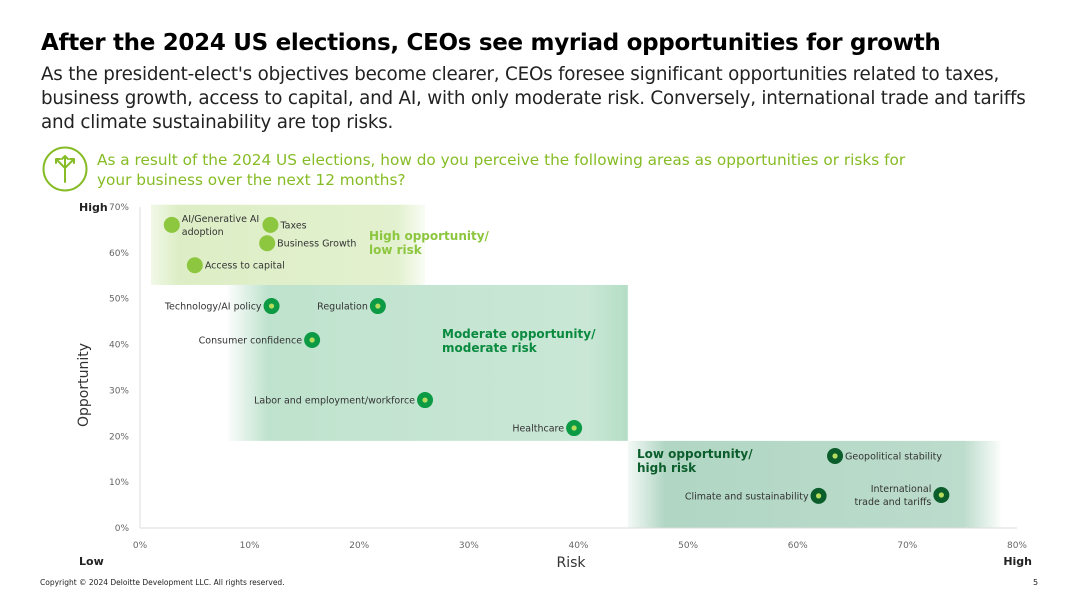  I want to click on data-point: Healthcare, so click(547, 428).